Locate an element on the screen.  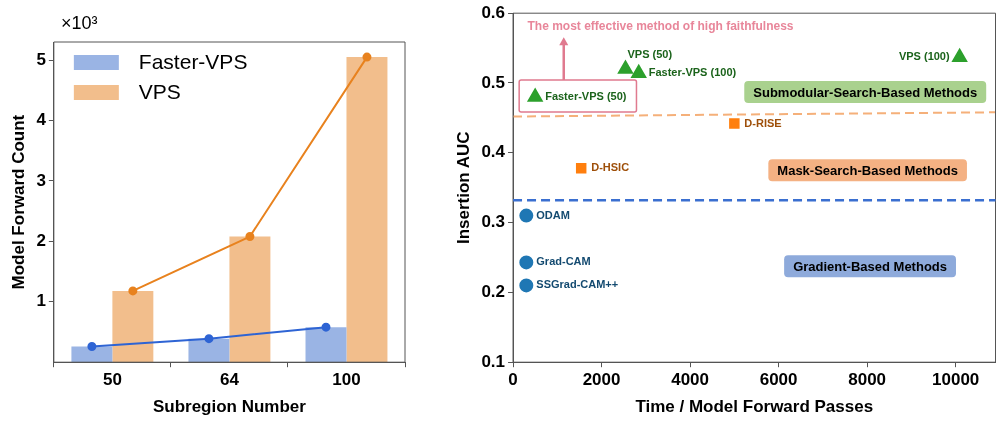
x-axis-title: Subregion Number is located at coordinates (229, 407).